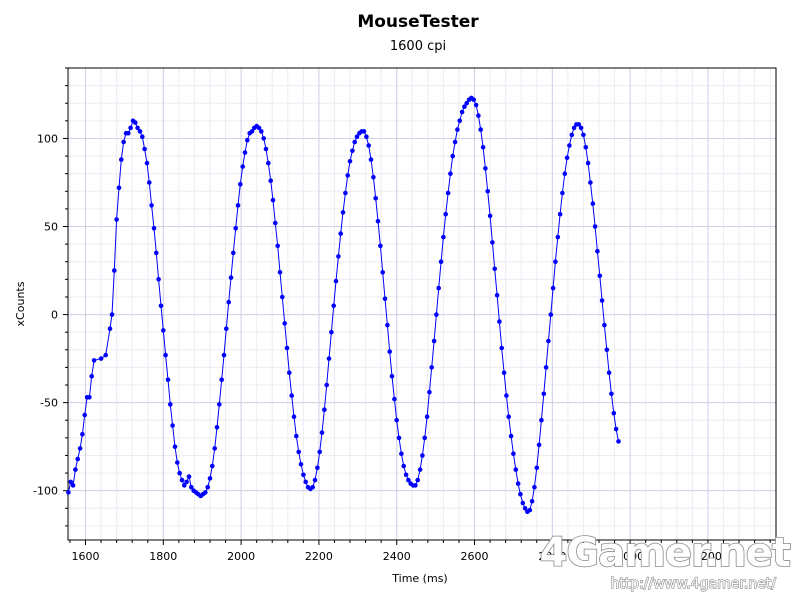  I want to click on watermark-url: http://www.4gamer.net/, so click(693, 584).